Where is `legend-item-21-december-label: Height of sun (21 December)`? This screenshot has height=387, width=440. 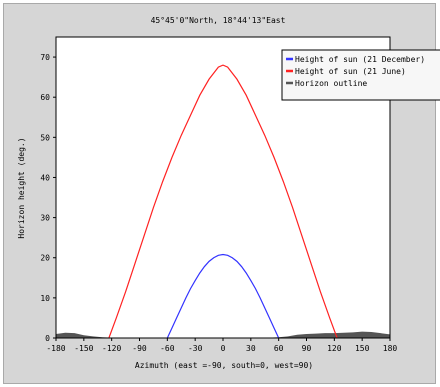
legend-item-21-december-label: Height of sun (21 December) is located at coordinates (360, 59).